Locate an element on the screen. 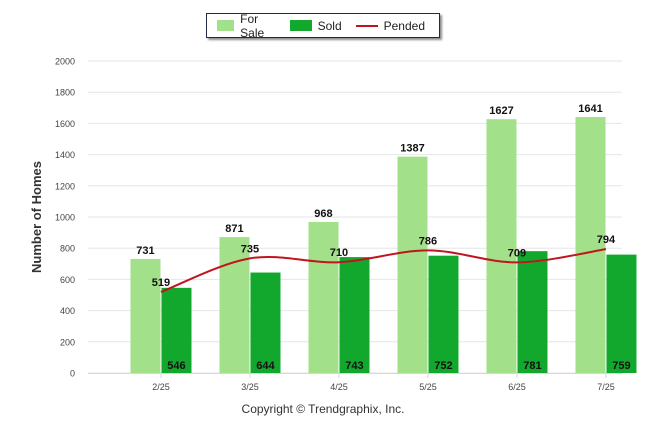  x-tick-label: 7/25 is located at coordinates (606, 387).